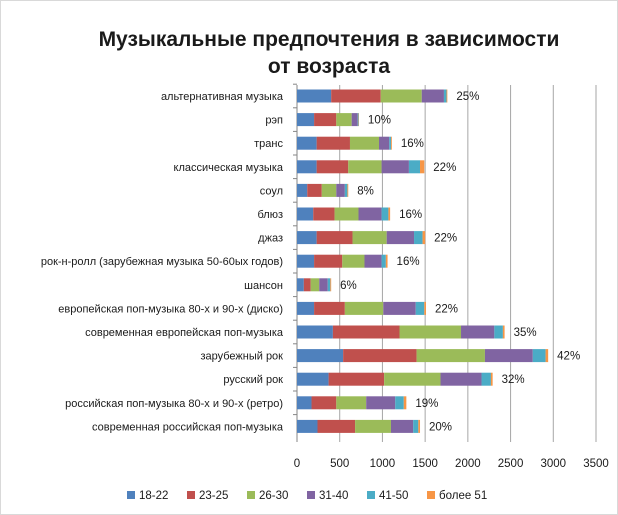 The height and width of the screenshot is (515, 618). Describe the element at coordinates (383, 464) in the screenshot. I see `x-tick-label: 1000` at that location.